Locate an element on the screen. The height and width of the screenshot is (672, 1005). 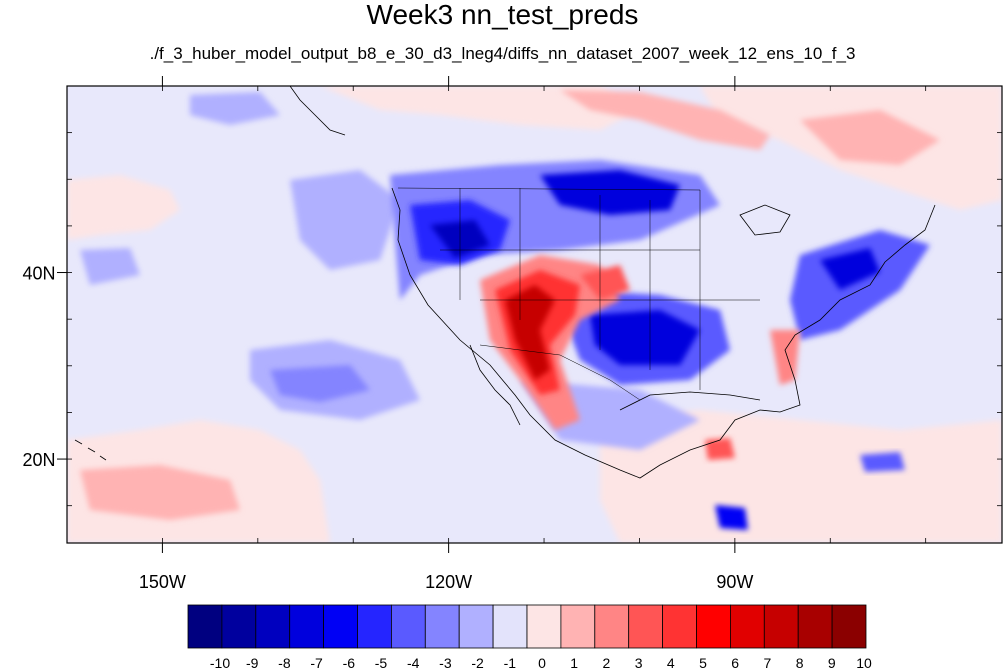
chart-title: Week3 nn_test_preds is located at coordinates (502, 15).